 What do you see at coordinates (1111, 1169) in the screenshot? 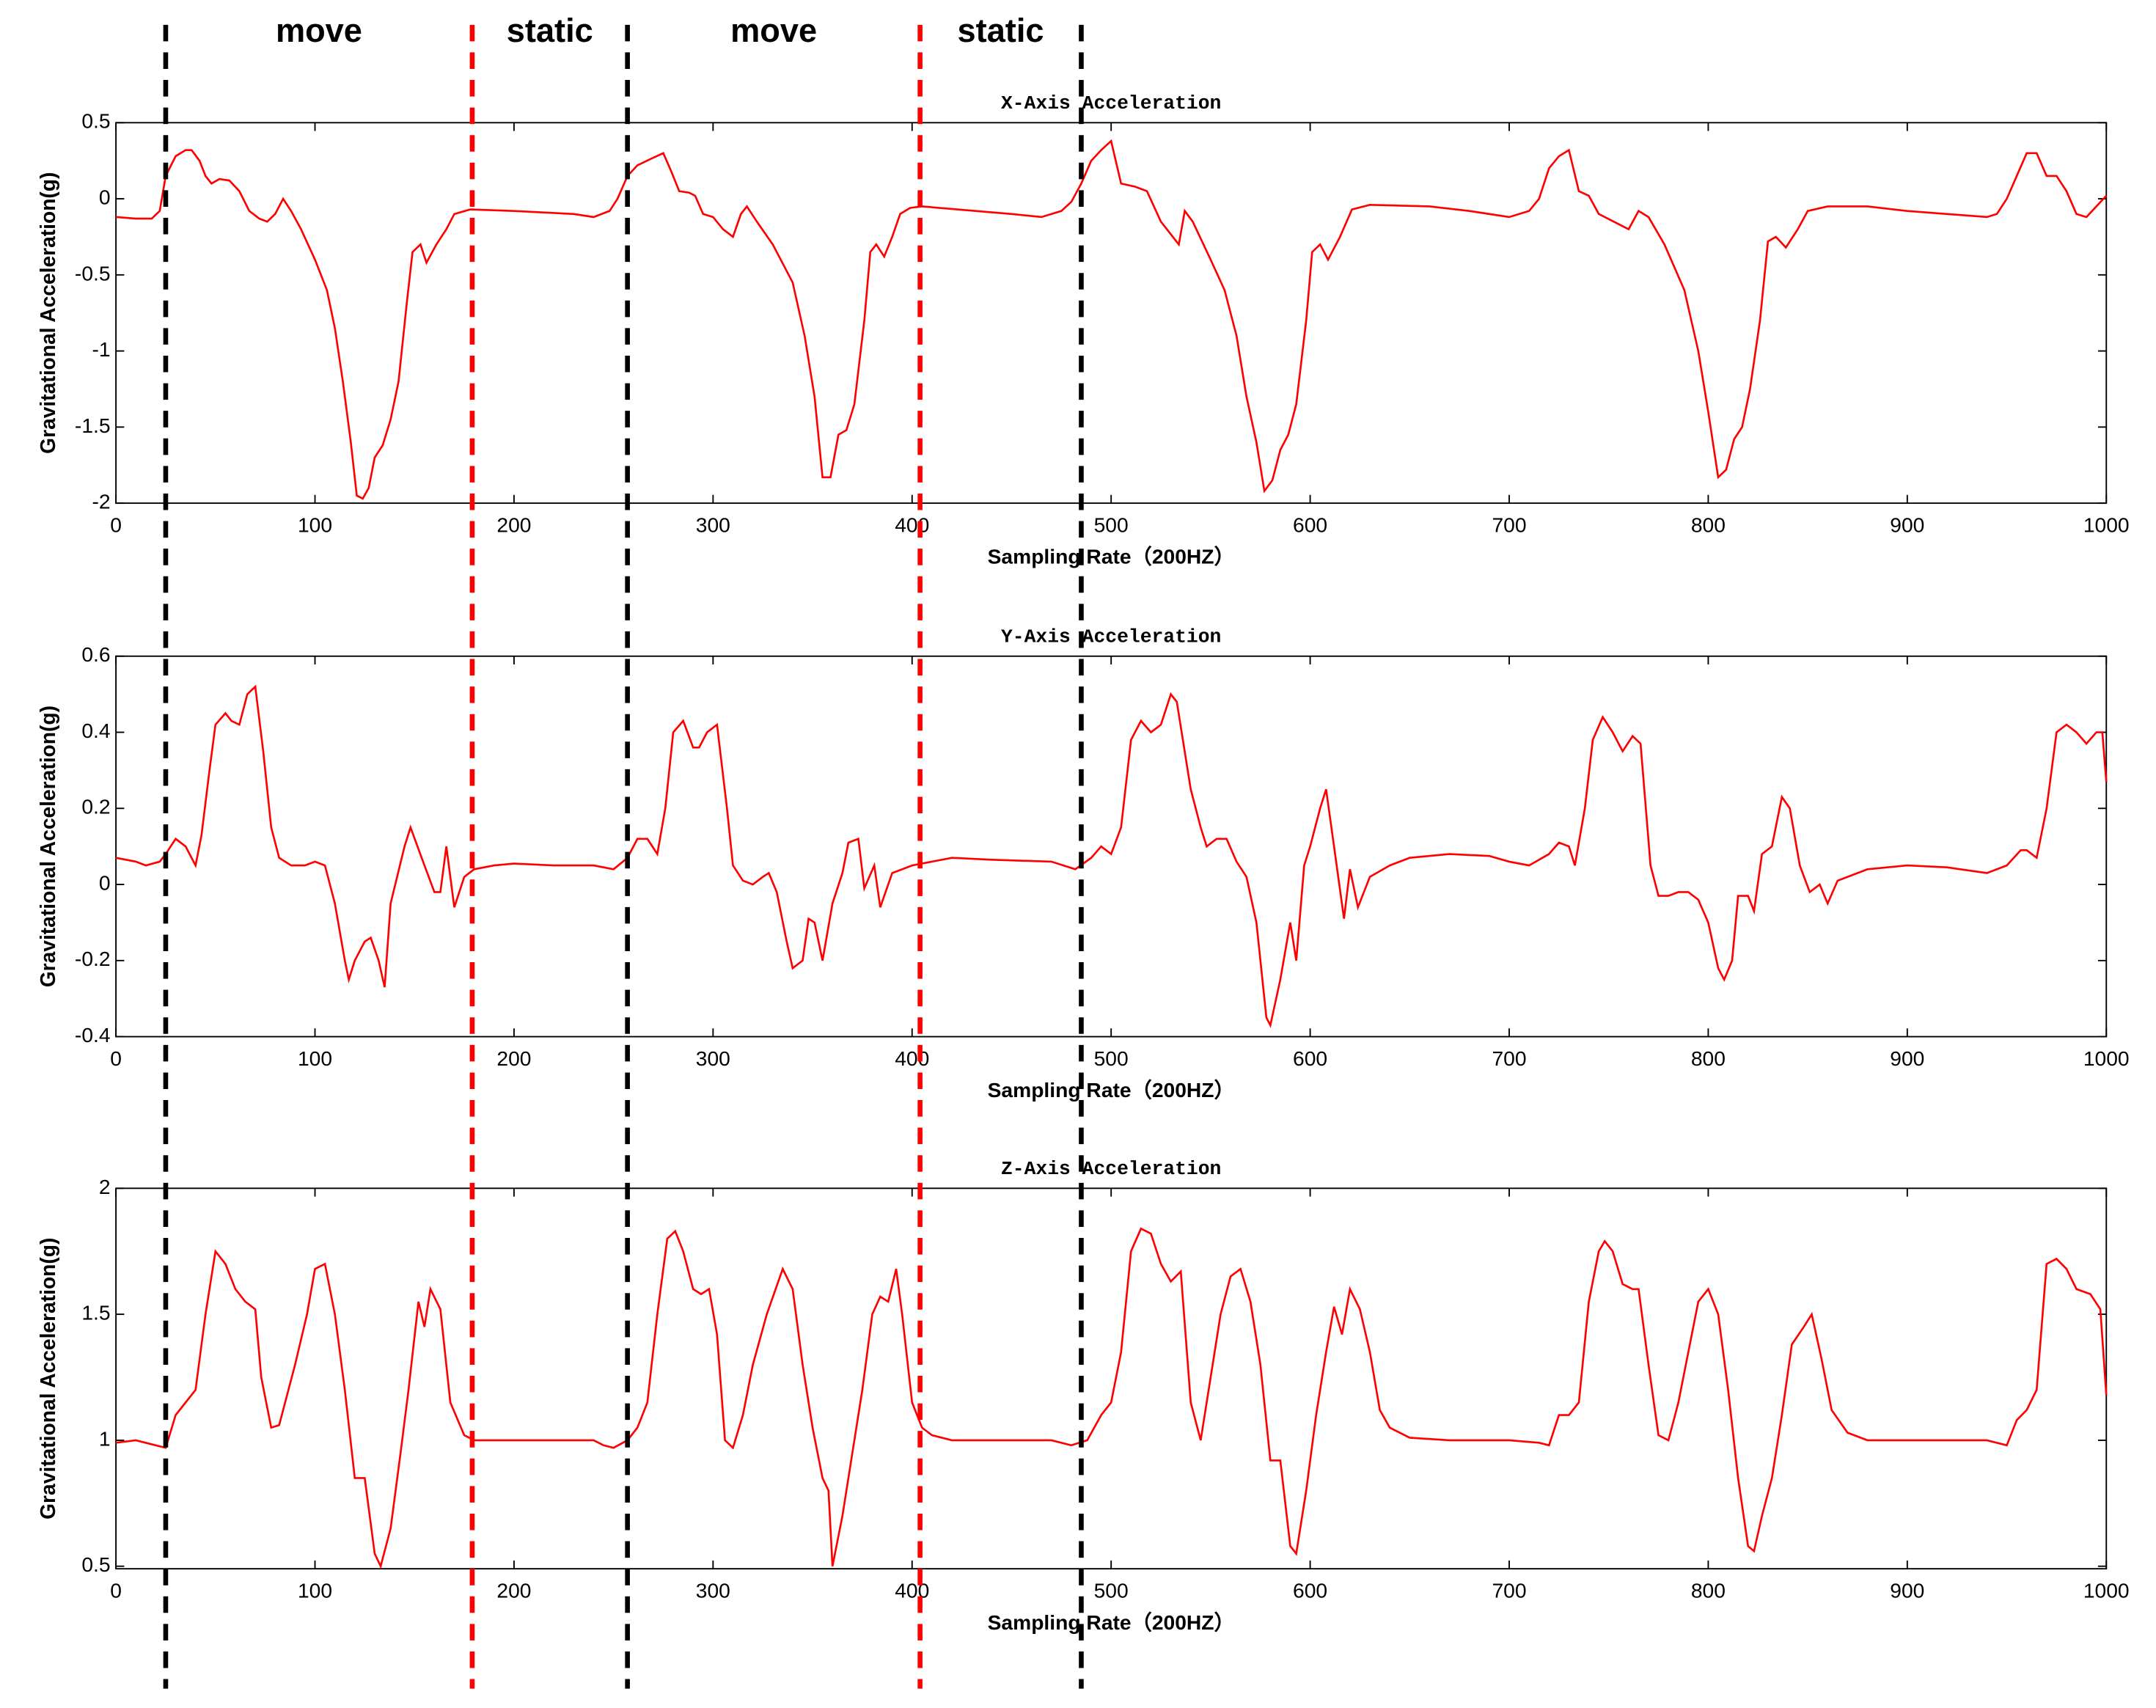
I see `chart-title: Z-Axis Acceleration` at bounding box center [1111, 1169].